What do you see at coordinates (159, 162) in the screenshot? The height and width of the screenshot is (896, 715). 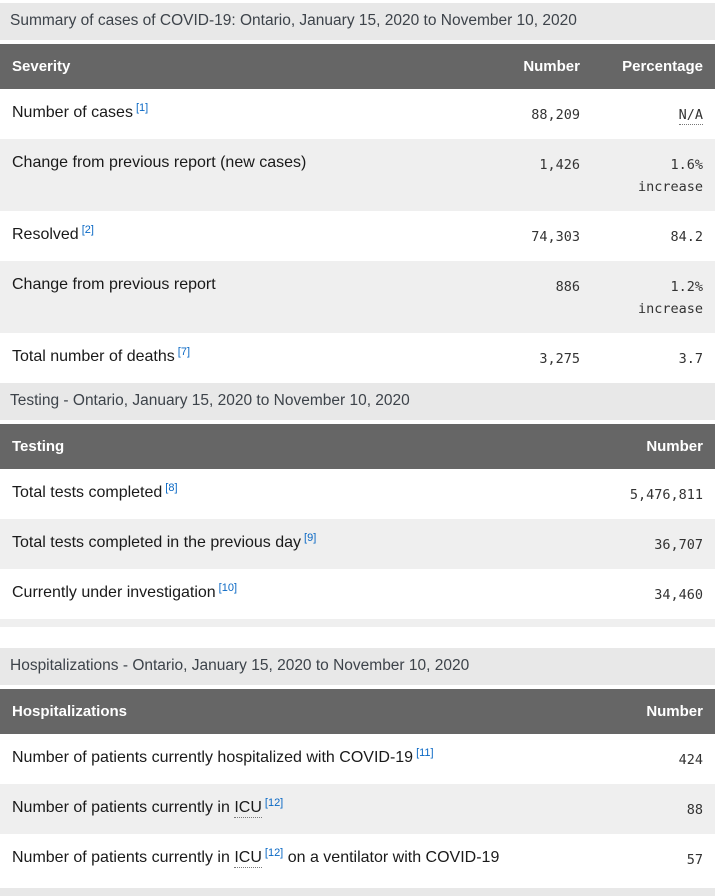 I see `row-label: Change from previous report (new cases)` at bounding box center [159, 162].